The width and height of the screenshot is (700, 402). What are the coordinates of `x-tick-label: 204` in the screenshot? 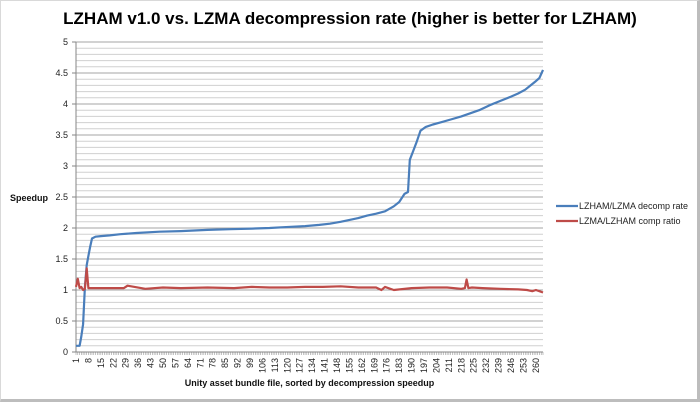 It's located at (436, 365).